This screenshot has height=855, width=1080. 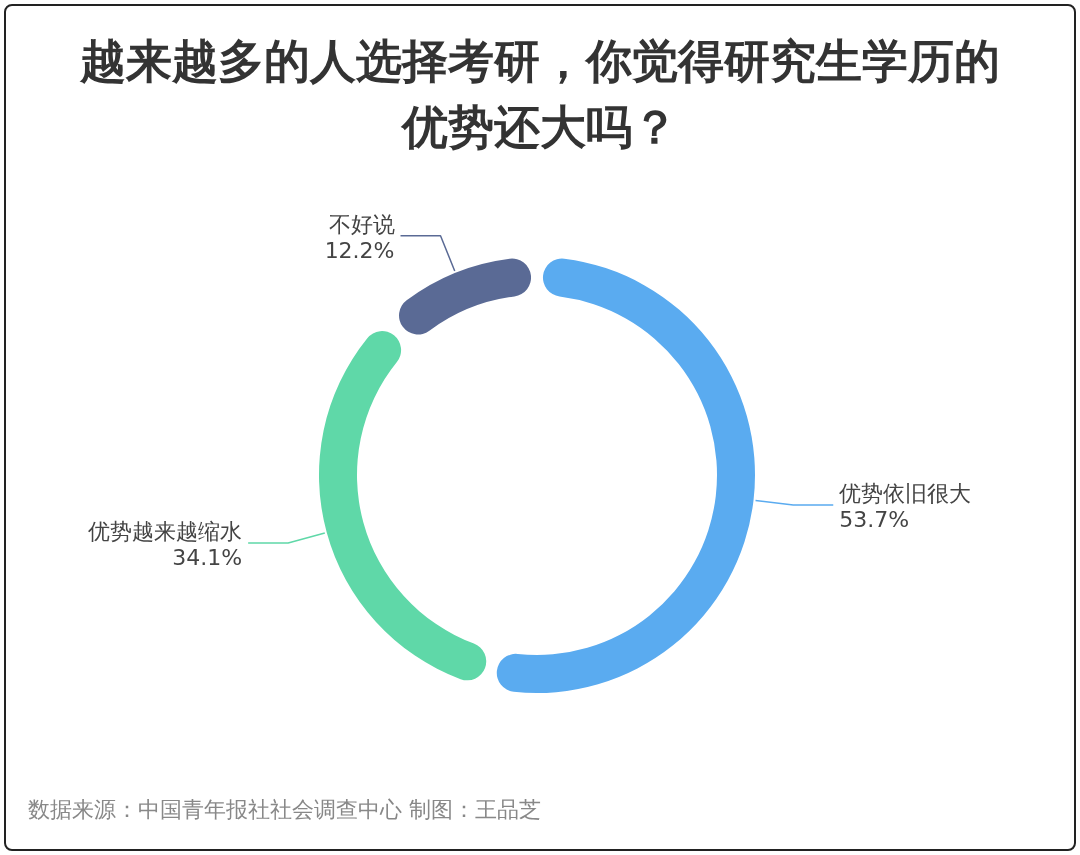 What do you see at coordinates (540, 94) in the screenshot?
I see `chart-title: 越来越多的人选择考研，你觉得研究生学历的优势还大吗？` at bounding box center [540, 94].